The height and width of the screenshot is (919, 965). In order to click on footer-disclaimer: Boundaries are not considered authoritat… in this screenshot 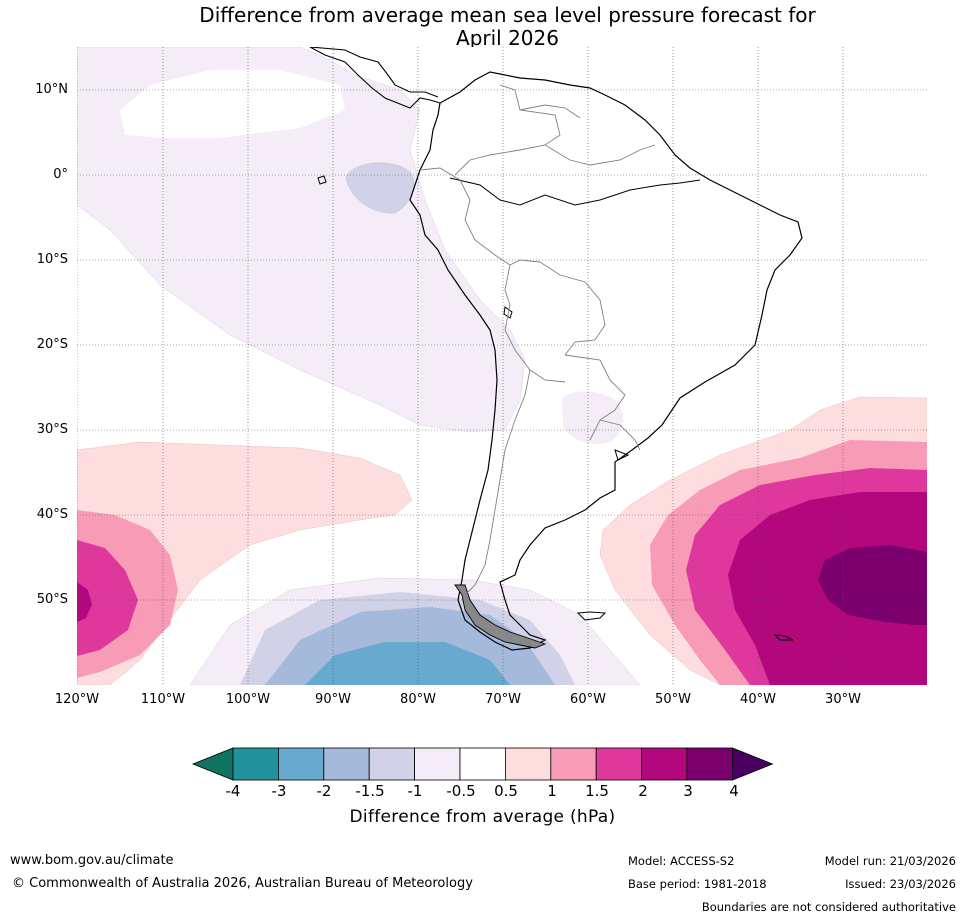, I will do `click(828, 907)`.